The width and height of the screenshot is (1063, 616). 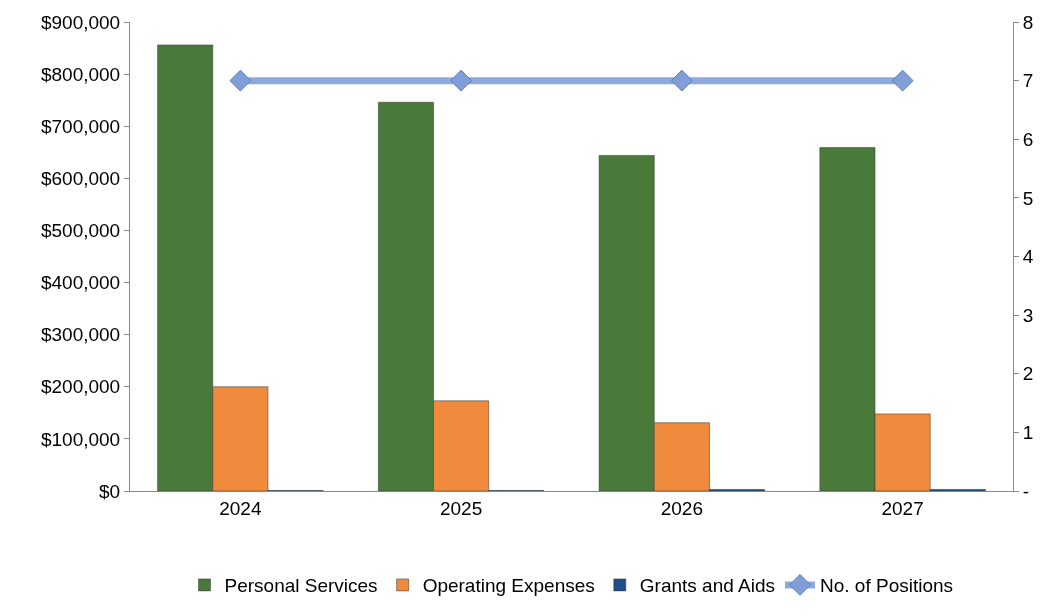 I want to click on y2-tick-label: 6, so click(x=1028, y=139).